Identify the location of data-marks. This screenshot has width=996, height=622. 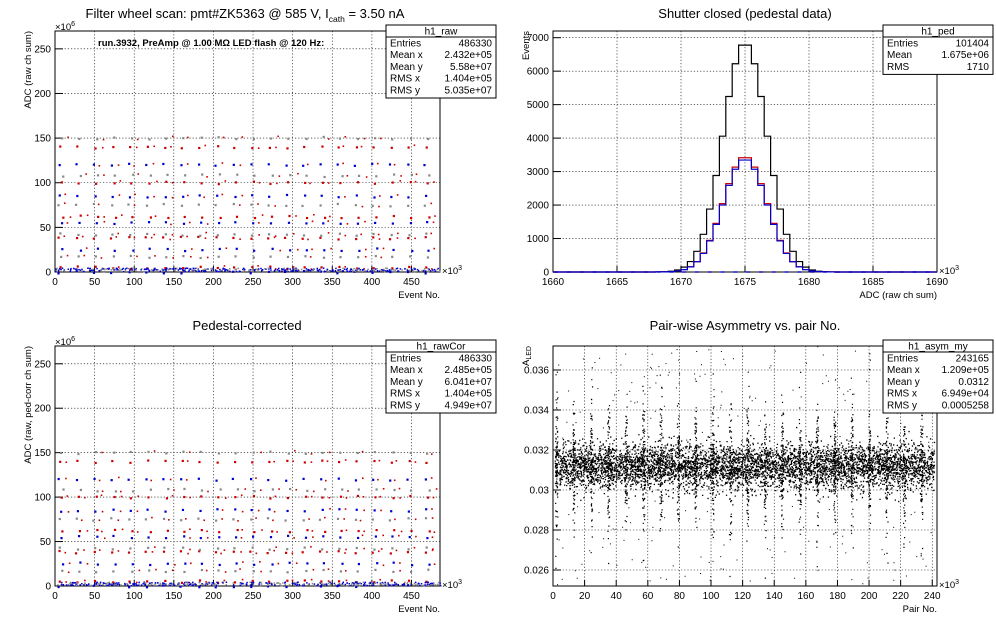
(248, 205).